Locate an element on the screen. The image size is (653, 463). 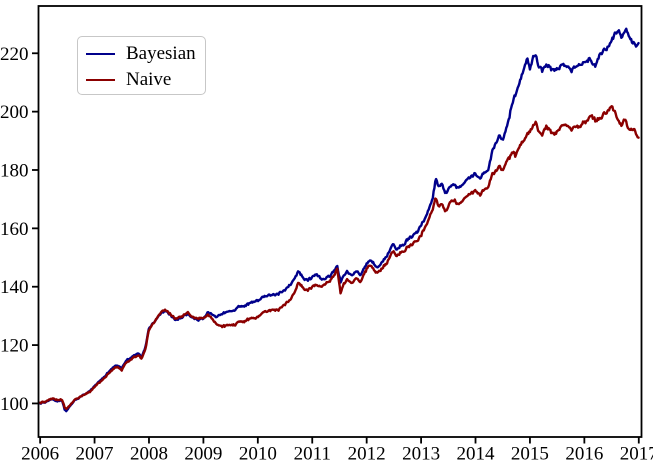
y-tick-label: 140 is located at coordinates (14, 287).